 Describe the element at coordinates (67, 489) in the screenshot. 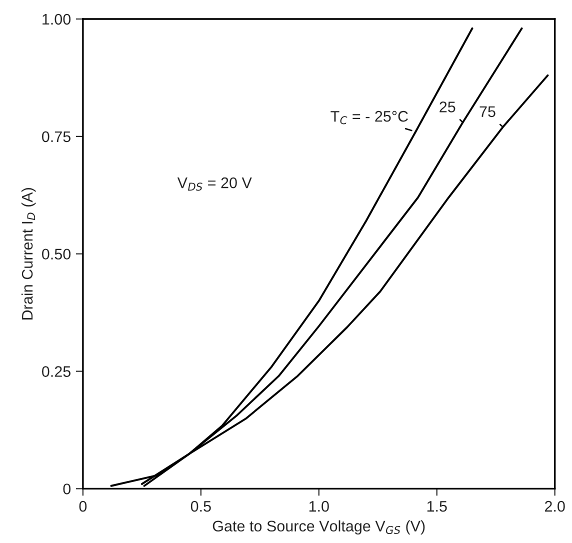

I see `y-tick-label: 0` at that location.